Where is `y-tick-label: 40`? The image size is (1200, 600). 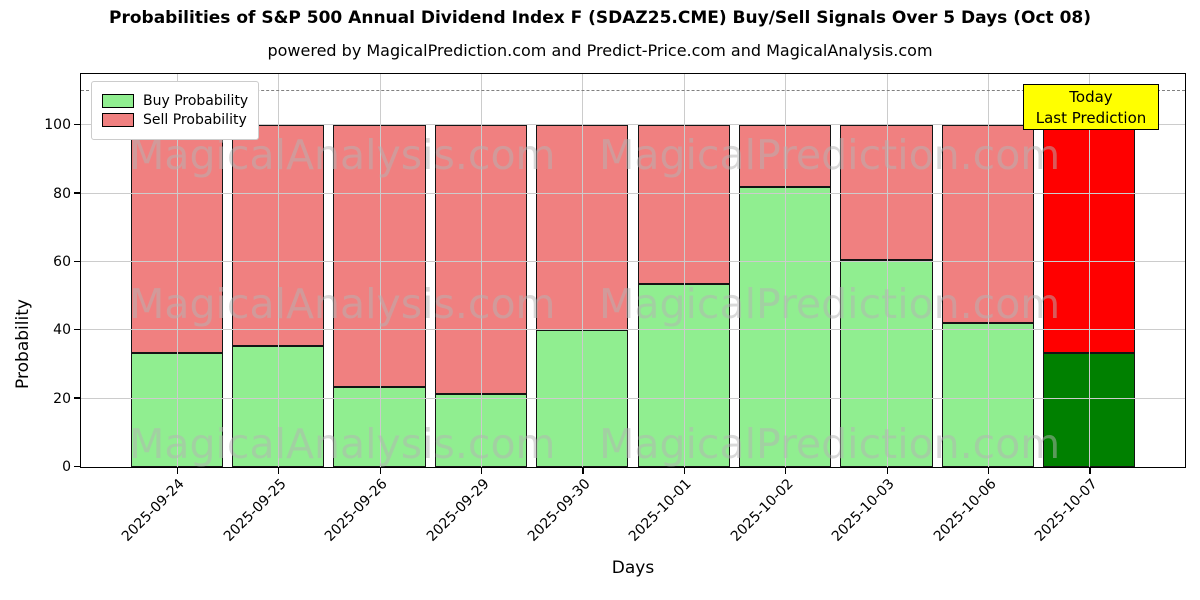
y-tick-label: 40 is located at coordinates (62, 330).